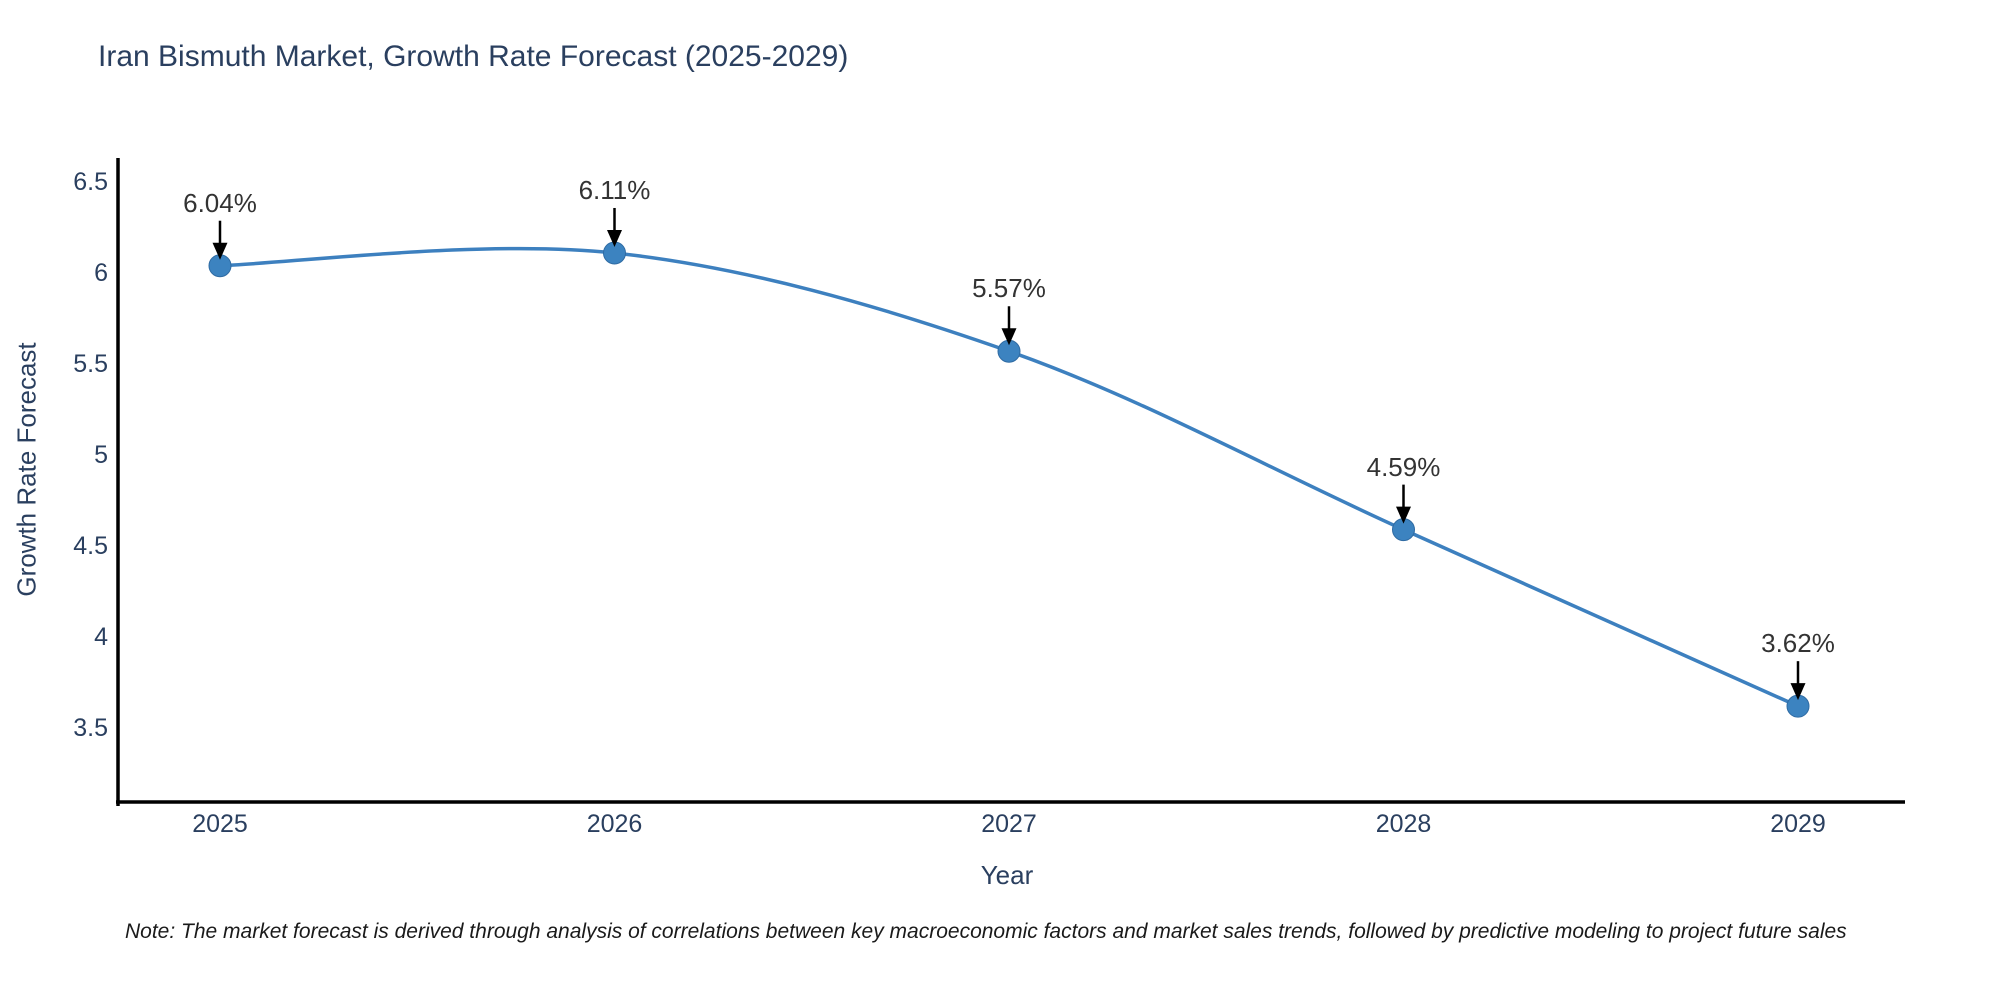 The height and width of the screenshot is (1000, 2000). Describe the element at coordinates (1403, 466) in the screenshot. I see `point-annotation: 4.59%` at that location.